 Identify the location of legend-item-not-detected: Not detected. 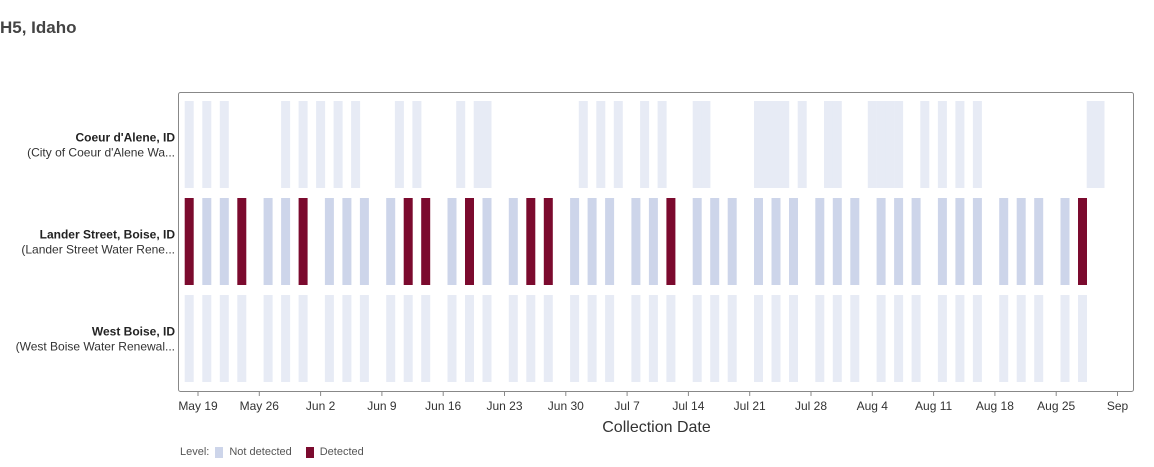
(253, 452).